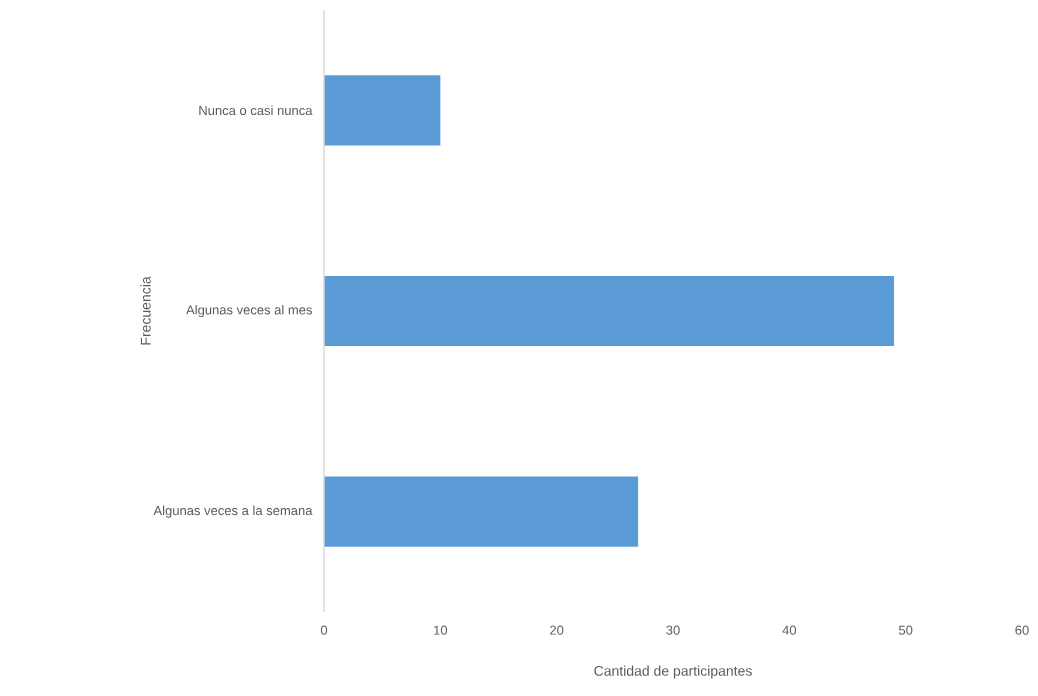  I want to click on x-tick-label: 10, so click(441, 630).